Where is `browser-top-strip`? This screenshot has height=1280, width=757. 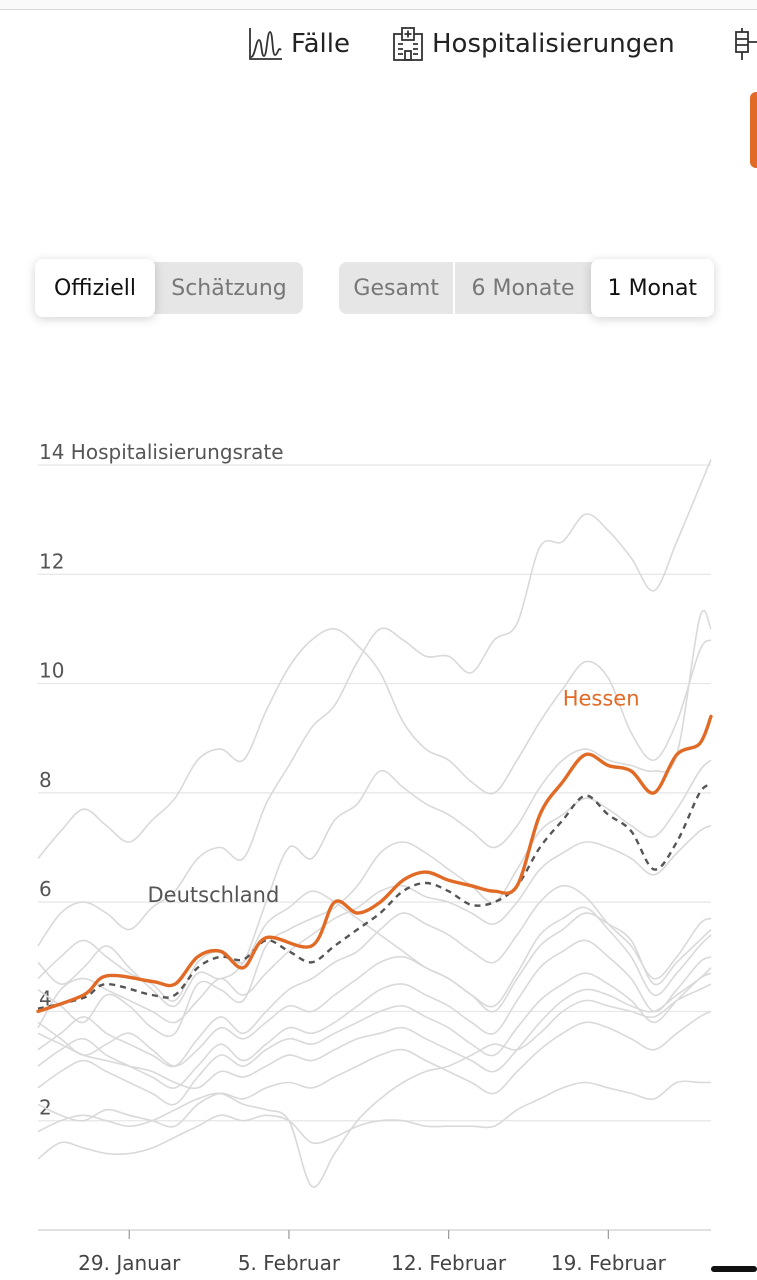
browser-top-strip is located at coordinates (378, 5).